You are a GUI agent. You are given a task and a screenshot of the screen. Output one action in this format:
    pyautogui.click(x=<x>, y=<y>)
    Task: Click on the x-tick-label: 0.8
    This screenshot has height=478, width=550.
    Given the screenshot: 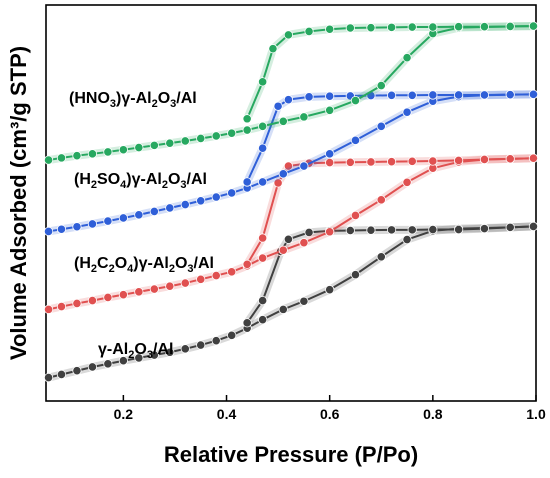 What is the action you would take?
    pyautogui.click(x=433, y=414)
    